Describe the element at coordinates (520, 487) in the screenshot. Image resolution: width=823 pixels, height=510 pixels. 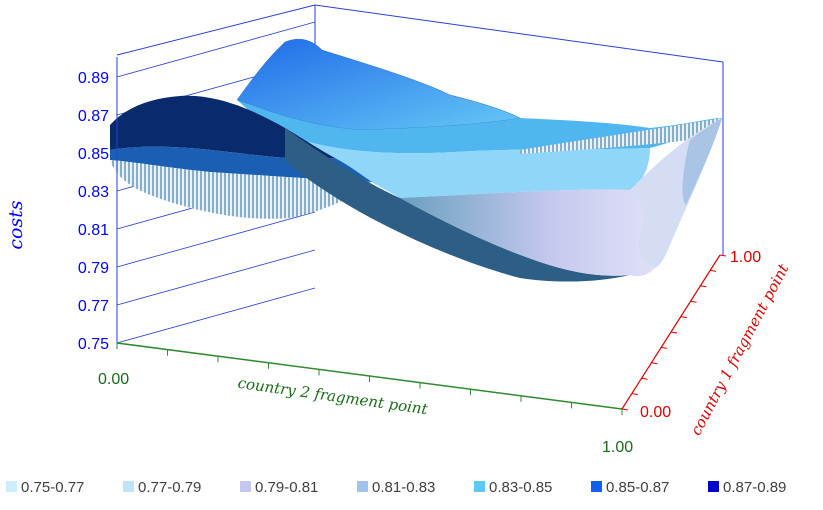
I see `legend-label: 0.83-0.85` at that location.